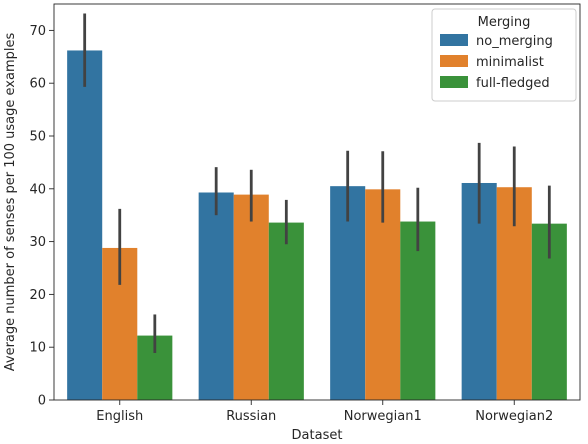 Image resolution: width=588 pixels, height=444 pixels. What do you see at coordinates (251, 297) in the screenshot?
I see `bar-minimalist-russian` at bounding box center [251, 297].